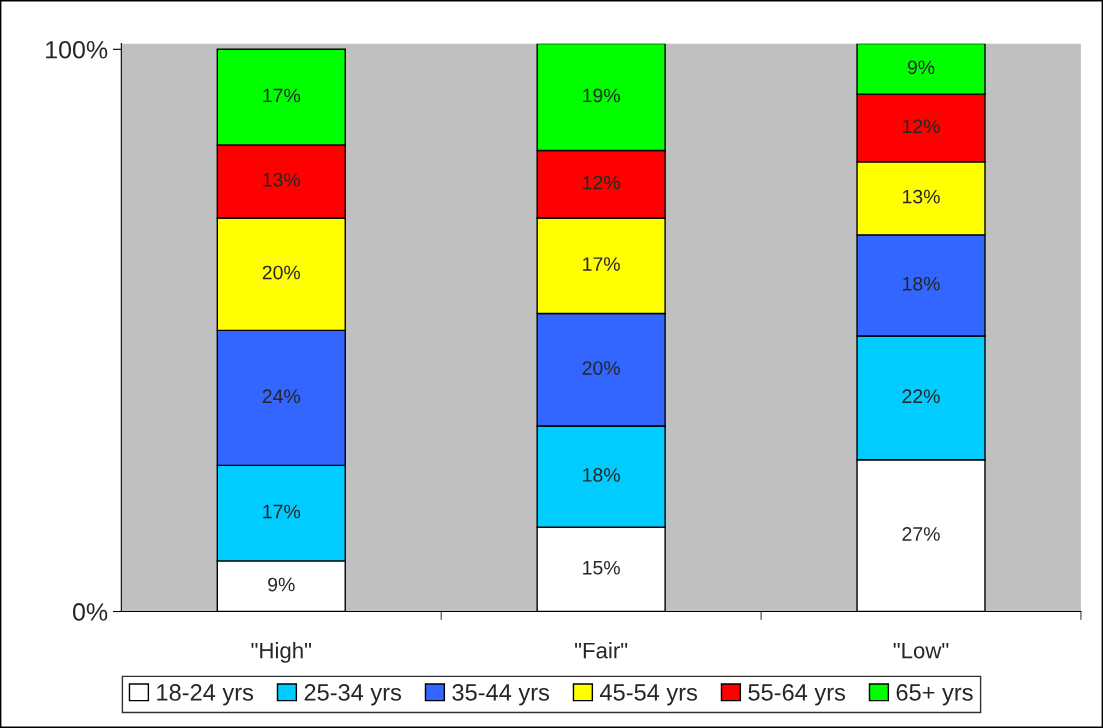 The height and width of the screenshot is (728, 1103). I want to click on legend-label: 18-24 yrs, so click(205, 695).